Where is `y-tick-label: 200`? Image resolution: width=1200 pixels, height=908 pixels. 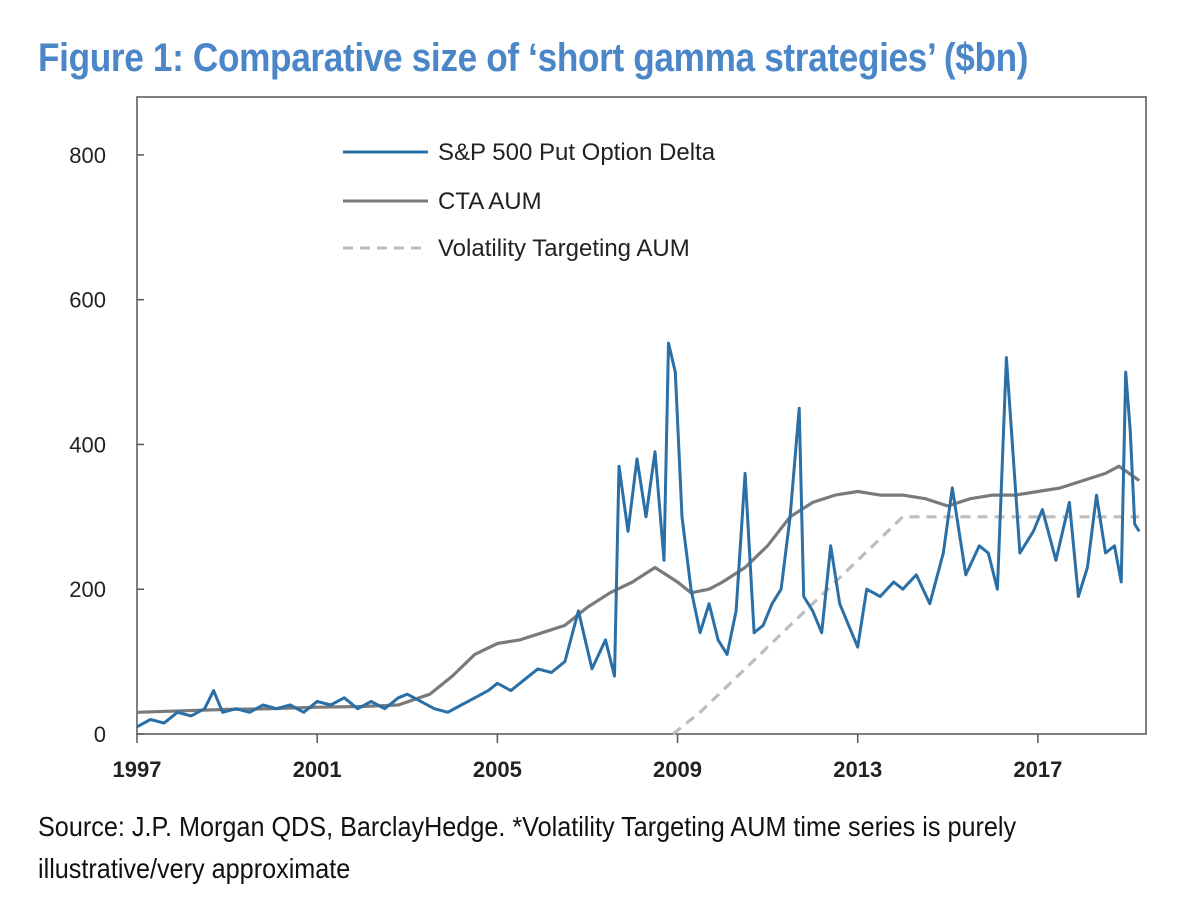
y-tick-label: 200 is located at coordinates (87, 589).